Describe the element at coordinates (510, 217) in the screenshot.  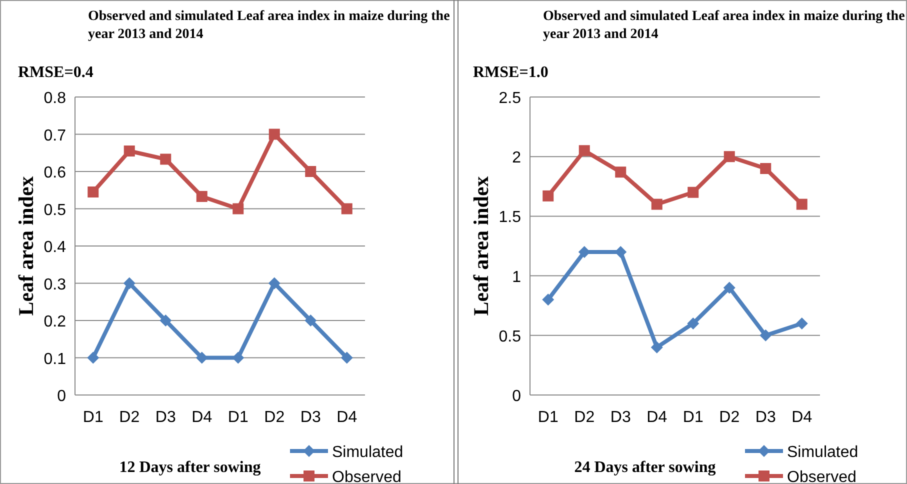
I see `y-tick-label: 1.5` at that location.